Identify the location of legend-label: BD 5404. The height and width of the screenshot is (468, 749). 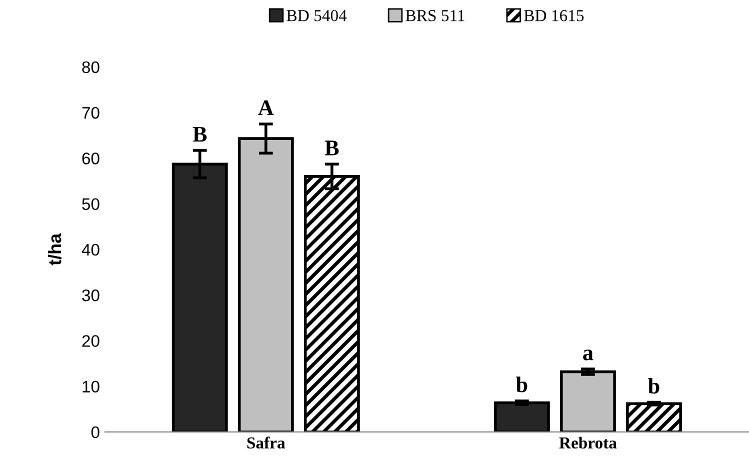
(316, 16).